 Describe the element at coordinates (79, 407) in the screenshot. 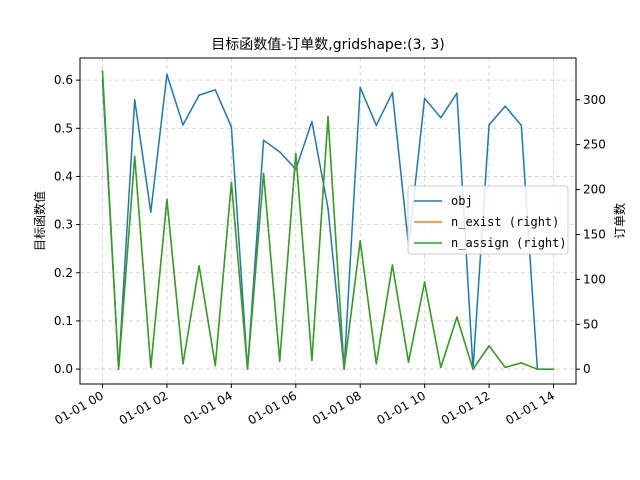

I see `x-tick-label: 01-01 00` at that location.